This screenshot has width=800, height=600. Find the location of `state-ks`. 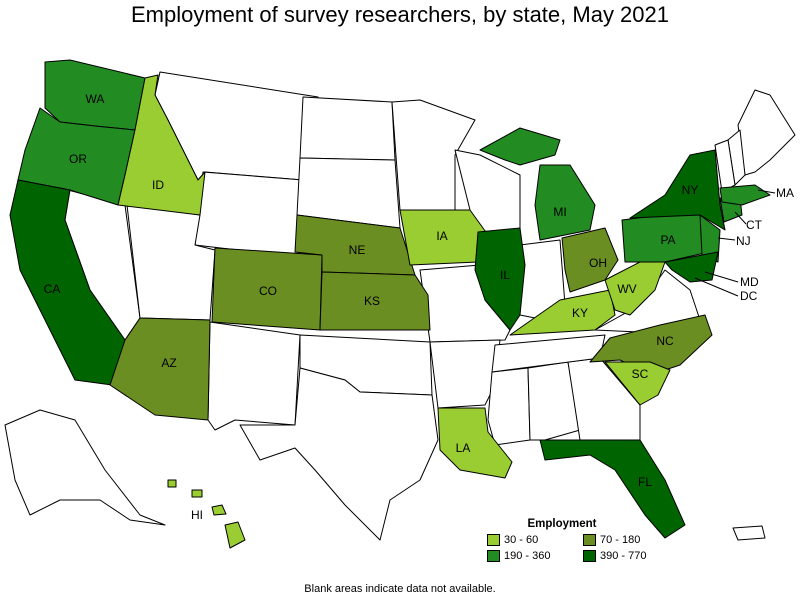

state-ks is located at coordinates (375, 301).